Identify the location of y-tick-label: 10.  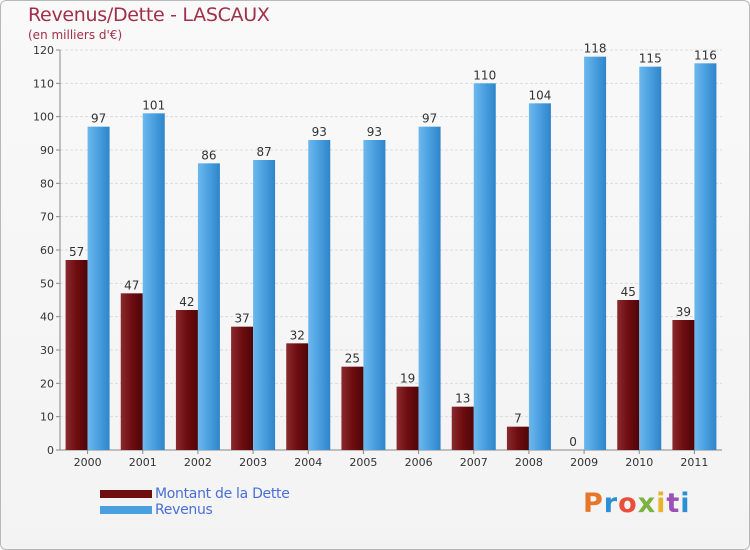
(47, 417).